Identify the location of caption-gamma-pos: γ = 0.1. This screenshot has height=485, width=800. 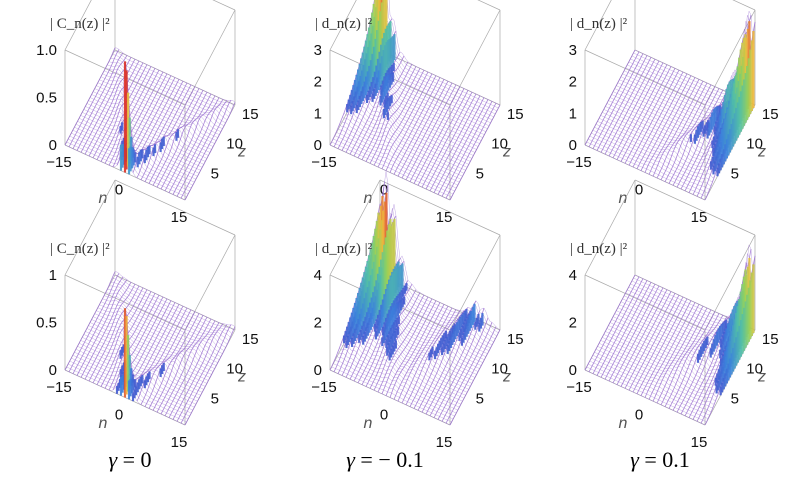
(660, 460).